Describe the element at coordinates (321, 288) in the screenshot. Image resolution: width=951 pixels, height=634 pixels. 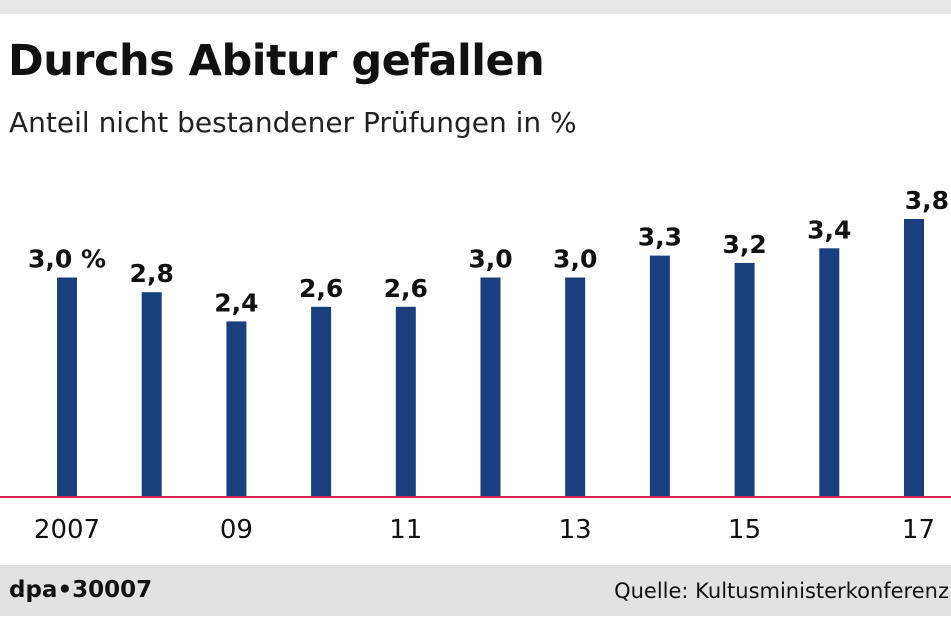
I see `value-label-2010: 2,6` at that location.